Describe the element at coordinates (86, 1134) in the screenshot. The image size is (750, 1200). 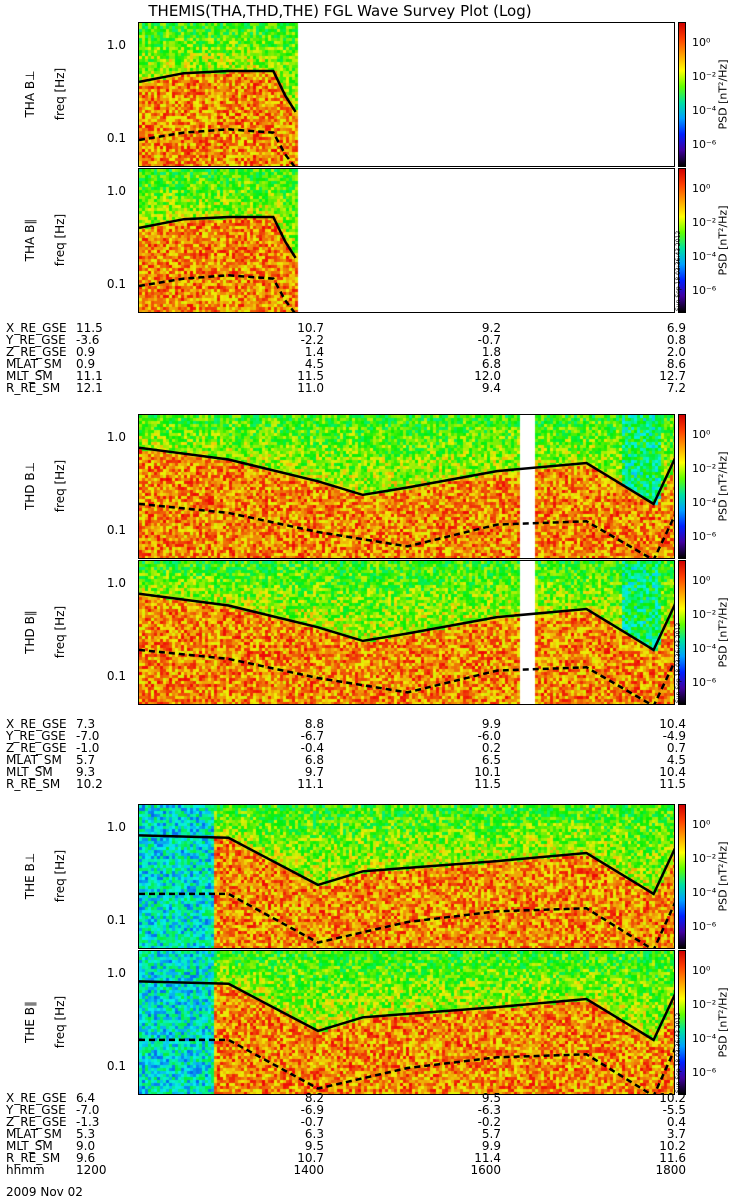
I see `ephemeris-value: 5.3` at that location.